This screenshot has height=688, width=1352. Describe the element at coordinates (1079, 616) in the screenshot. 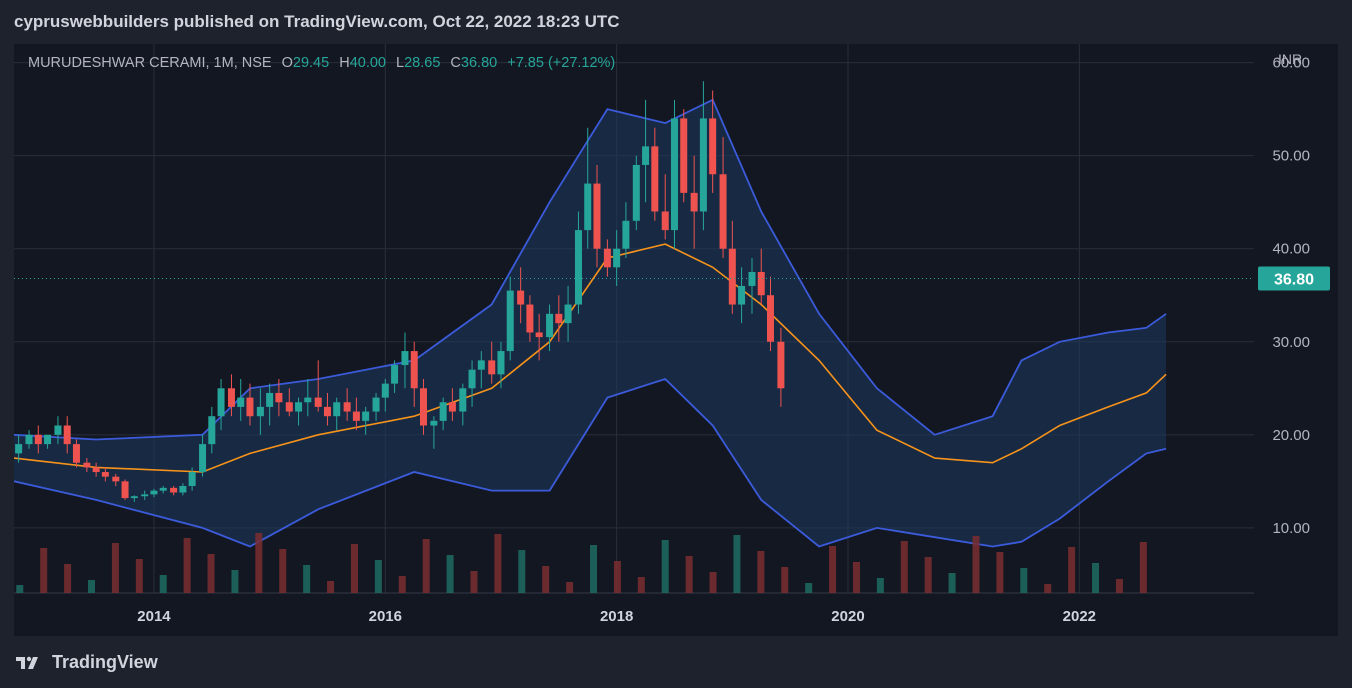

I see `x-tick-label: 2022` at that location.